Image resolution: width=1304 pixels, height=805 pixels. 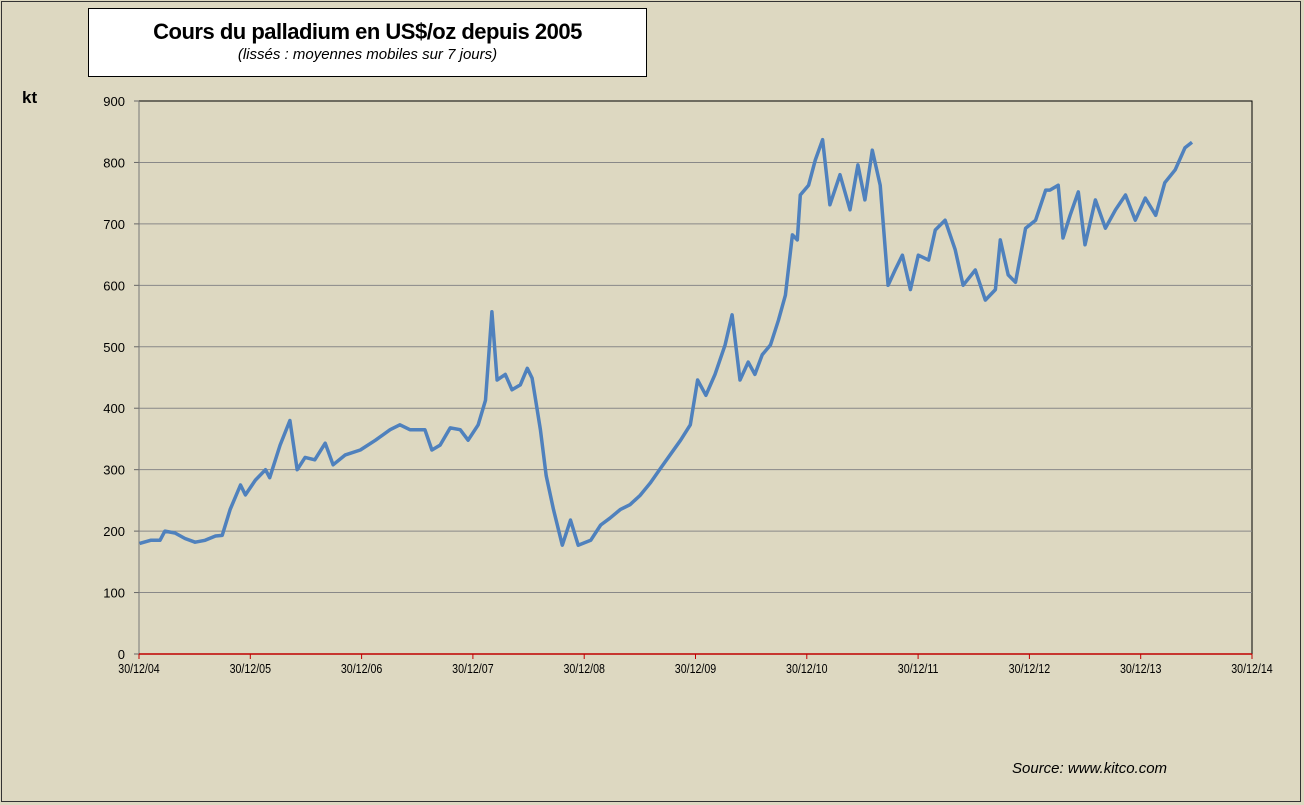 What do you see at coordinates (807, 668) in the screenshot?
I see `x-tick-label: 30/12/10` at bounding box center [807, 668].